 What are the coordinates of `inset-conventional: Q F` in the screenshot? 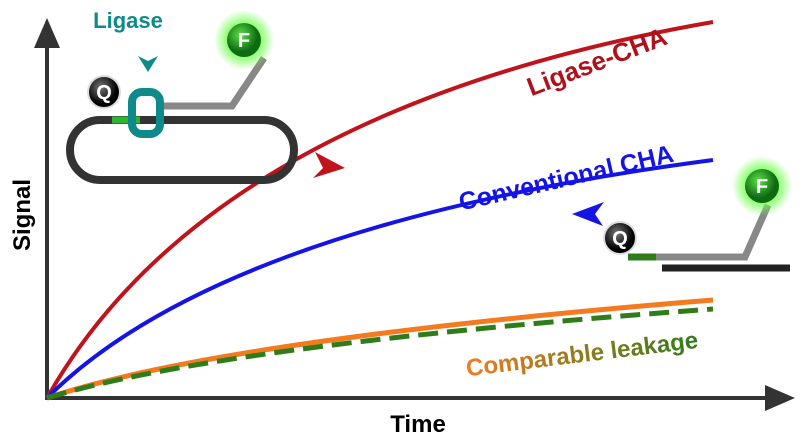 It's located at (697, 214).